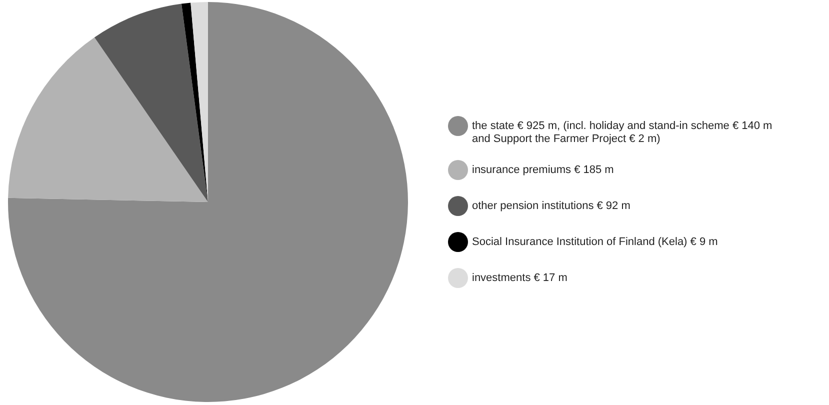 The width and height of the screenshot is (829, 405). Describe the element at coordinates (595, 242) in the screenshot. I see `legend-label: Social Insurance Institution of Finland (Kela) € 9 m` at that location.